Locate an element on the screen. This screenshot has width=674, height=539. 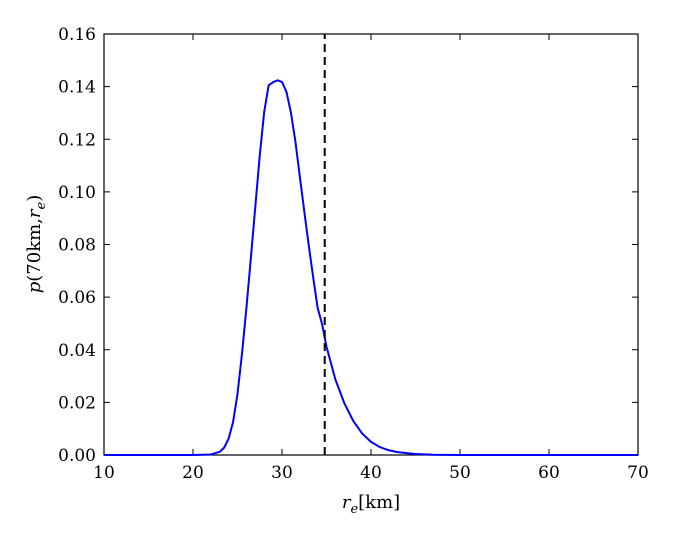
y-tick-label: 0.04 is located at coordinates (77, 351).